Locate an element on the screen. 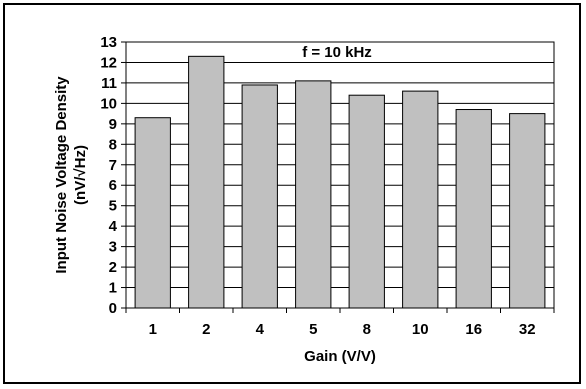  x-tick-label: 5 is located at coordinates (313, 329).